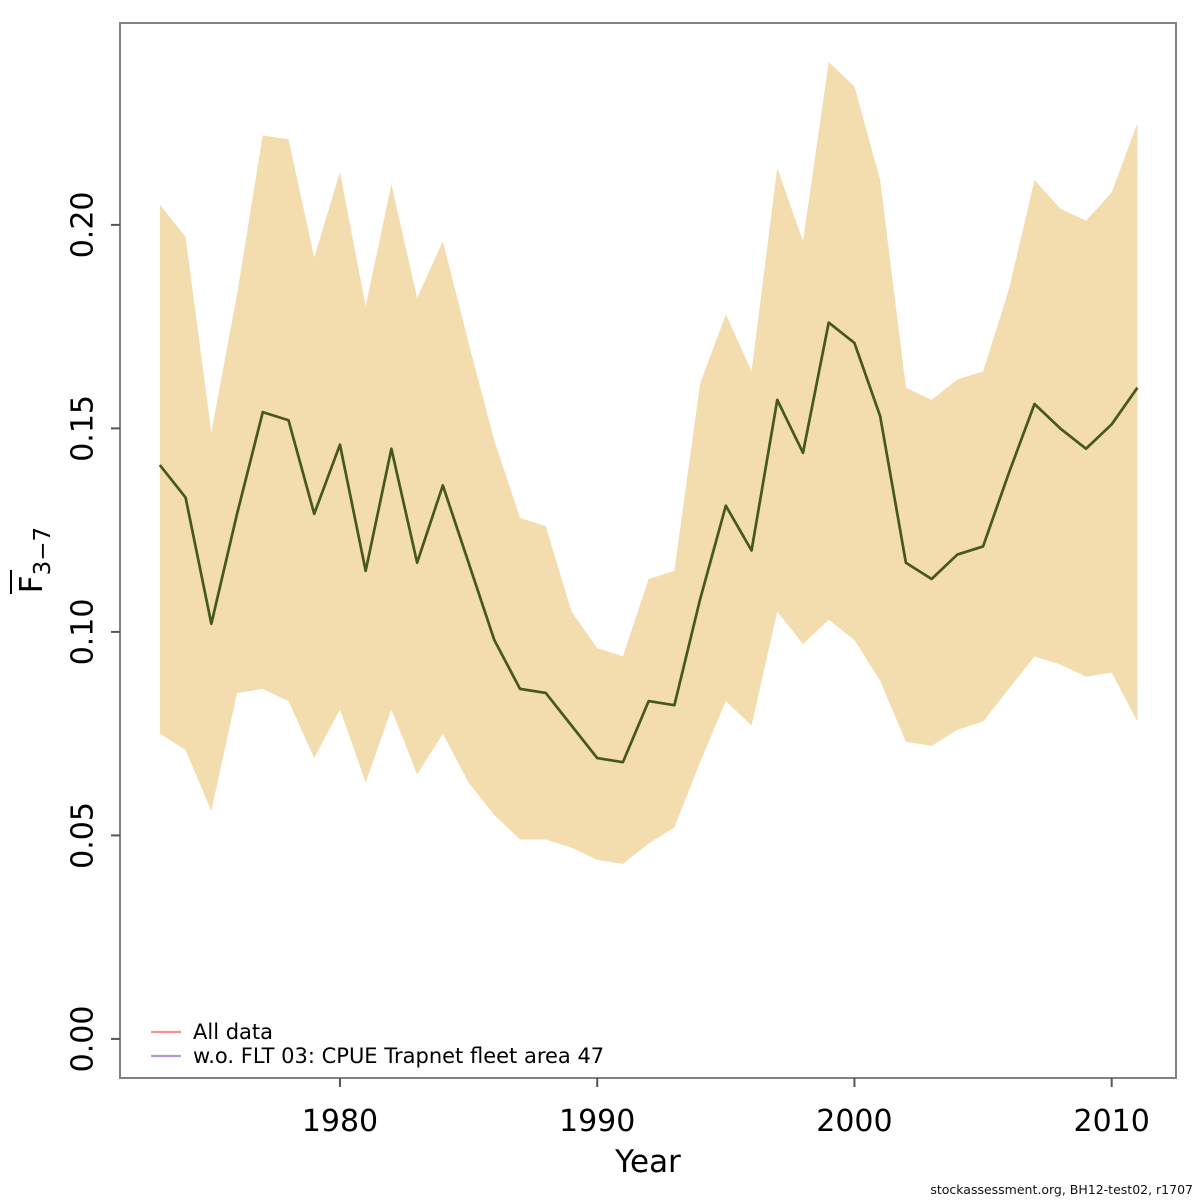 This screenshot has width=1200, height=1200. Describe the element at coordinates (647, 1162) in the screenshot. I see `x-axis-title: Year` at that location.